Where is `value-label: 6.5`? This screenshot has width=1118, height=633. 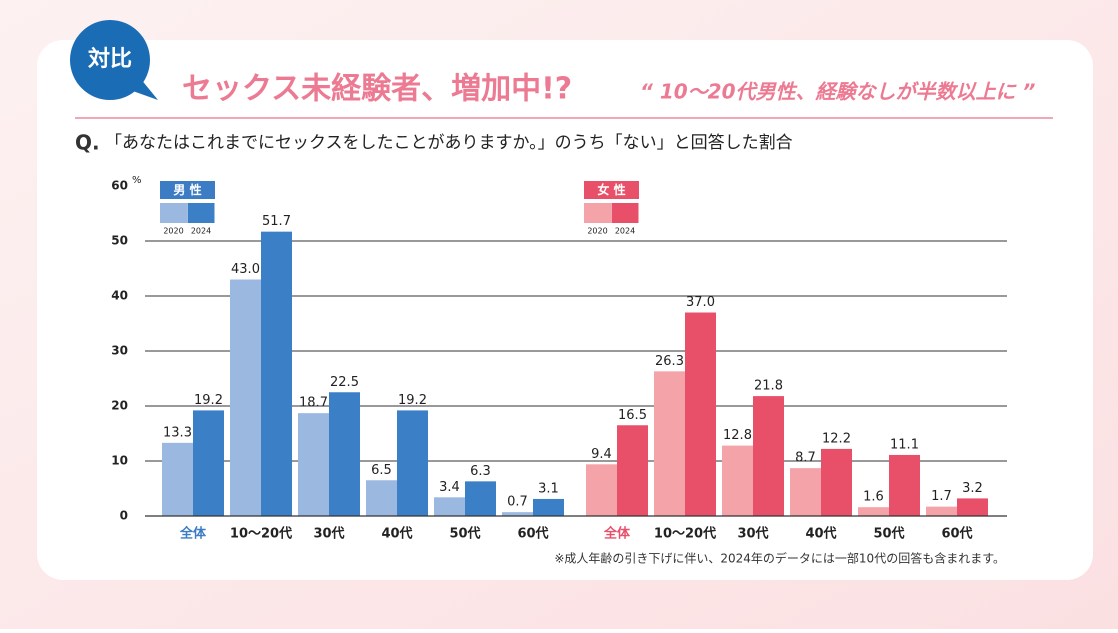
value-label: 6.5 is located at coordinates (381, 470).